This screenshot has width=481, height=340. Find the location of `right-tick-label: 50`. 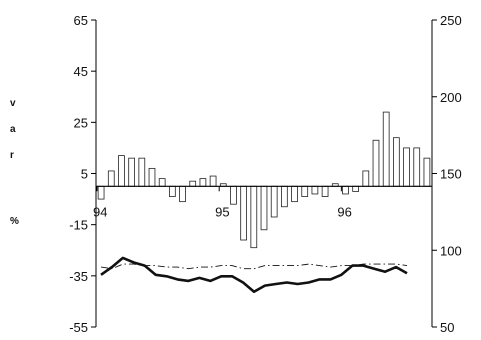

right-tick-label: 50 is located at coordinates (447, 327).